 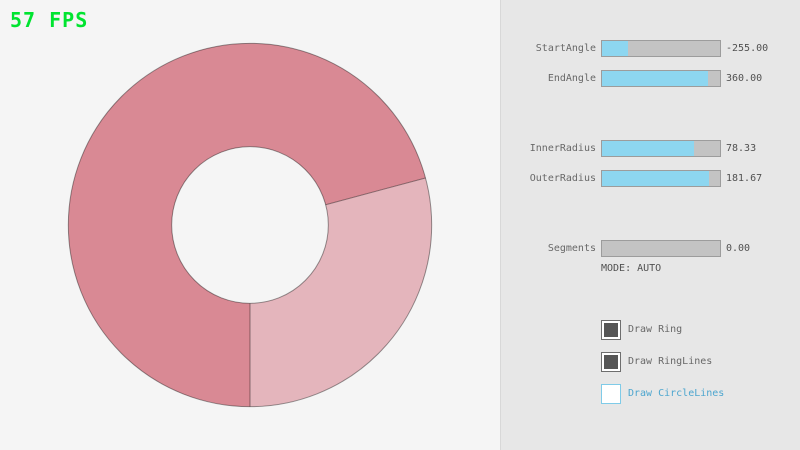 I want to click on draw-ringlines-checkbox-row: Draw RingLines, so click(x=700, y=362).